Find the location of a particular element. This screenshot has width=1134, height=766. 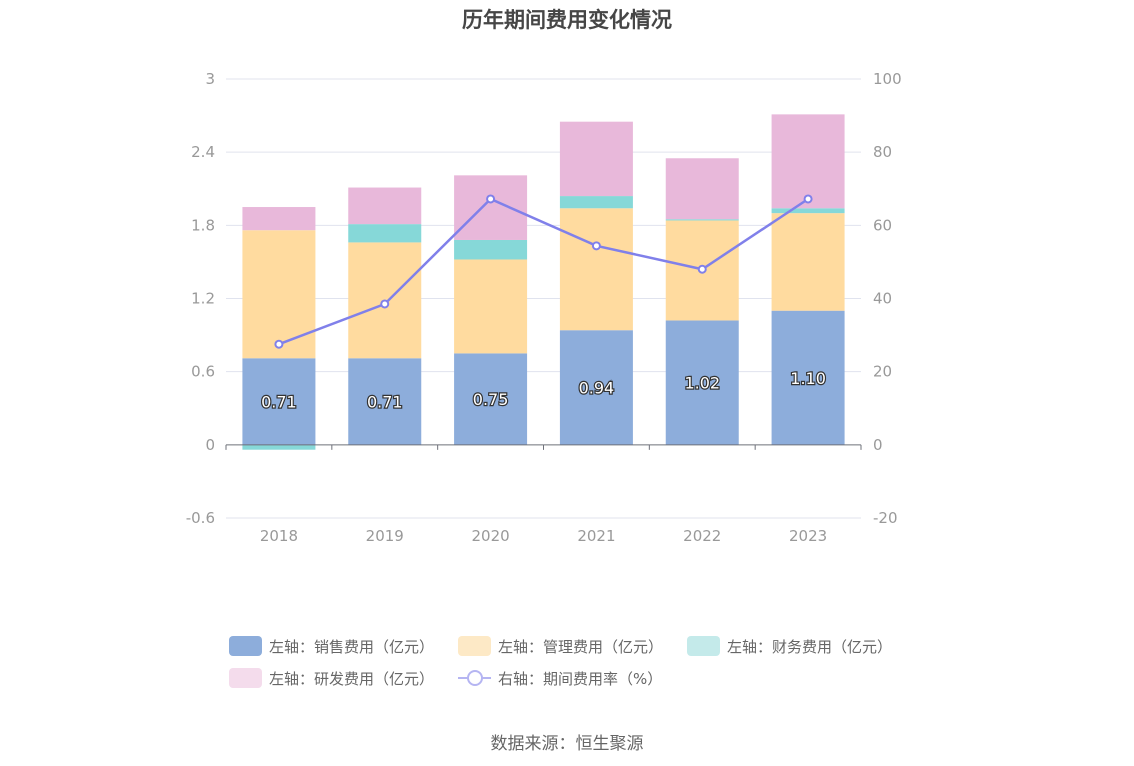

left-axis-tick-label: 1.8 is located at coordinates (203, 225).